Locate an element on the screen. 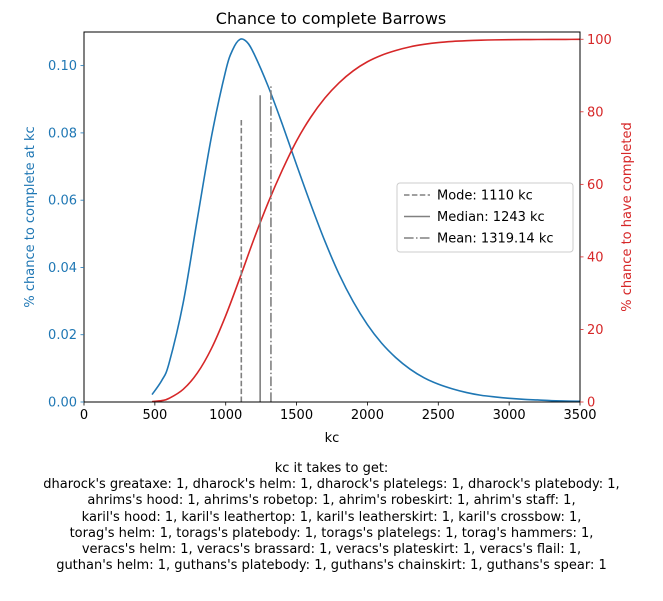 This screenshot has width=663, height=601. caption-heading: kc it takes to get: is located at coordinates (331, 468).